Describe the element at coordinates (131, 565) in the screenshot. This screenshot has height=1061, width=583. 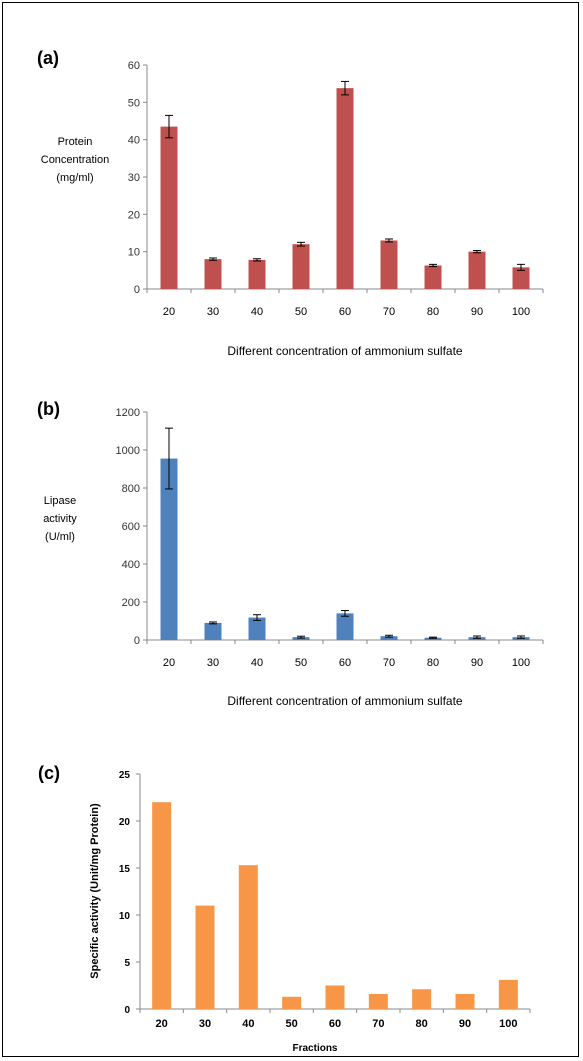
I see `y-tick-label: 400` at that location.